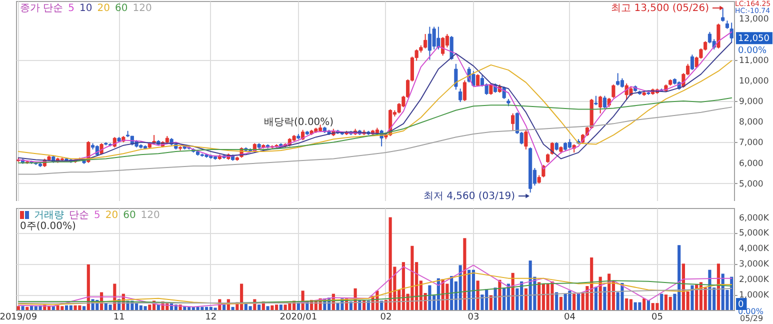 The width and height of the screenshot is (773, 324). What do you see at coordinates (299, 317) in the screenshot?
I see `x-tick-label: 2020/01` at bounding box center [299, 317].